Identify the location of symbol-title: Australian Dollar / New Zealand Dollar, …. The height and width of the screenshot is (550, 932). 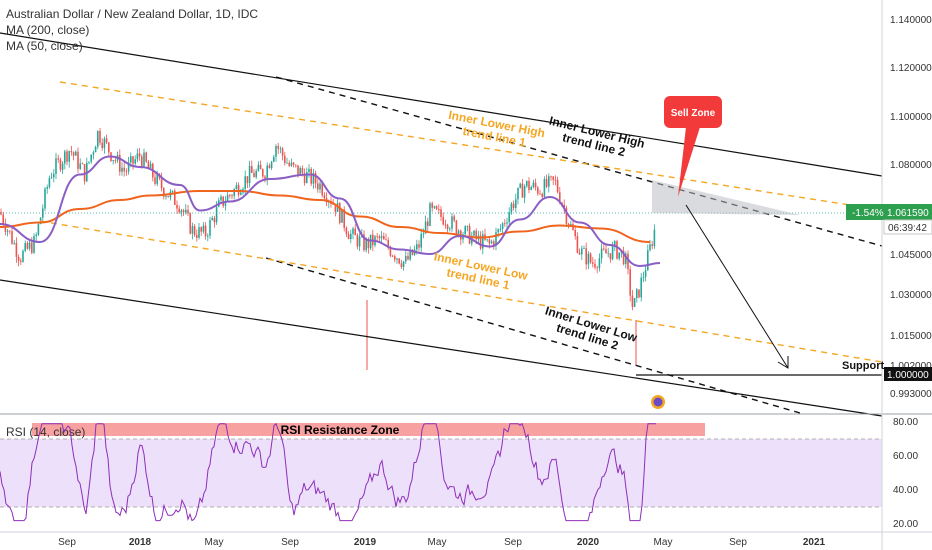
(132, 14).